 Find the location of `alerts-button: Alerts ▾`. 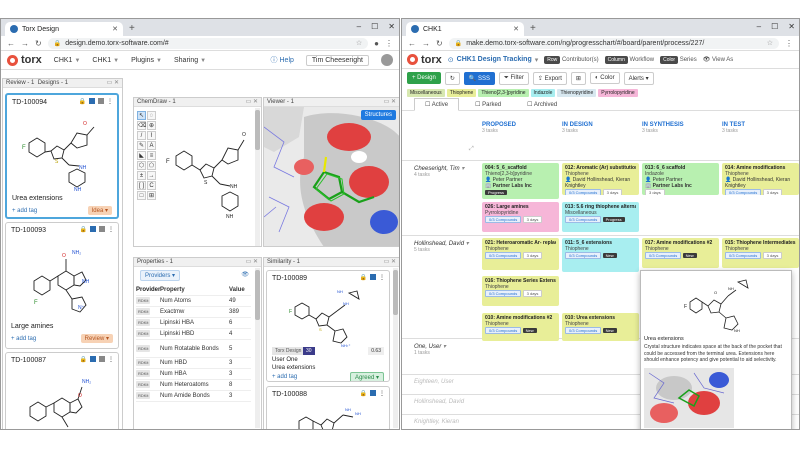

alerts-button: Alerts ▾ is located at coordinates (638, 78).